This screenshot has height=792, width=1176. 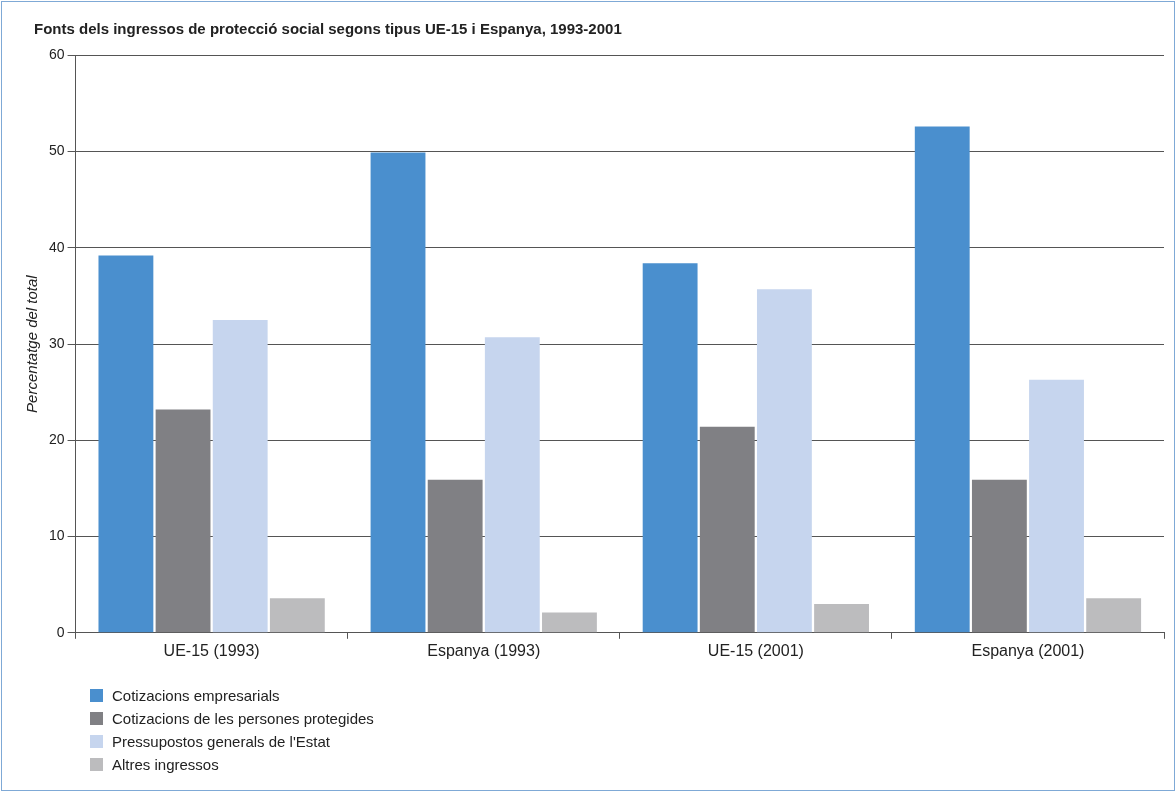 I want to click on y-tick-label: 40, so click(x=56, y=246).